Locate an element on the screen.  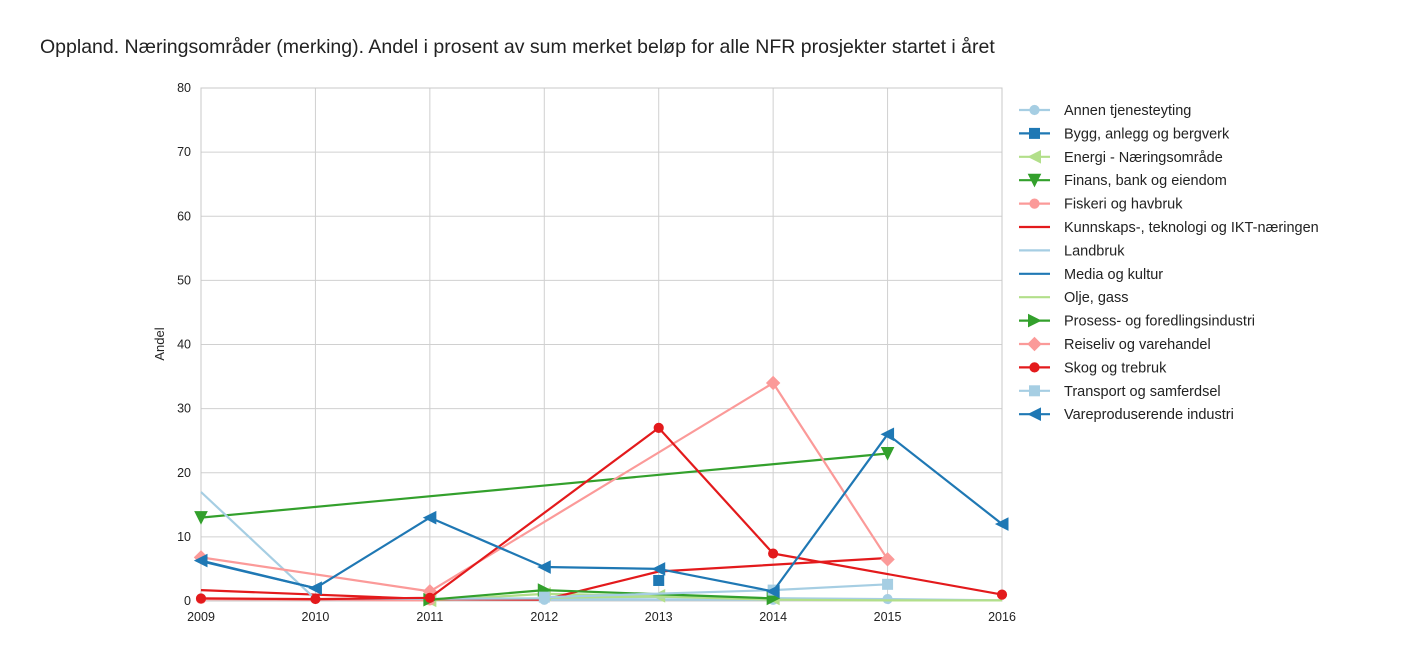
legend-entry: Kunnskaps-, teknologi og IKT-næringen is located at coordinates (1169, 228).